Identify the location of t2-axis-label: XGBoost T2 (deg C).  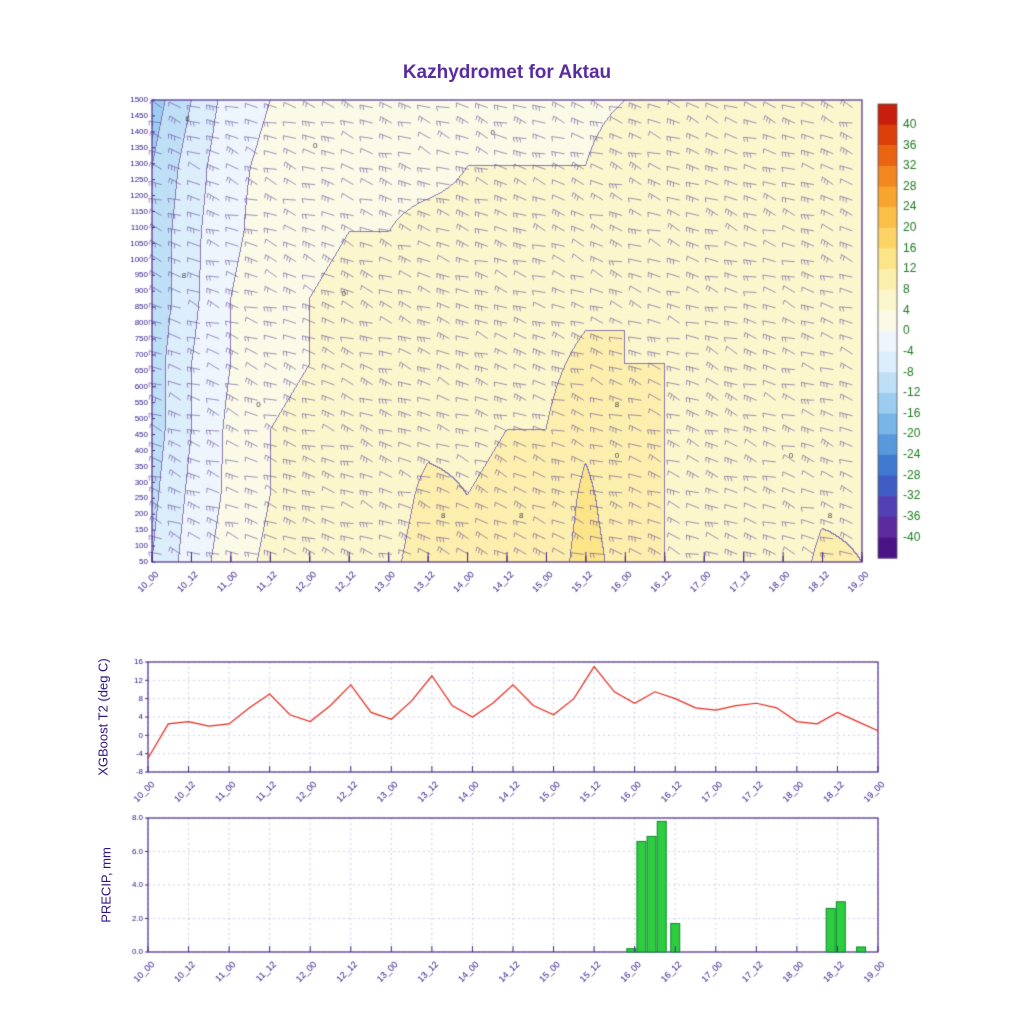
(103, 717).